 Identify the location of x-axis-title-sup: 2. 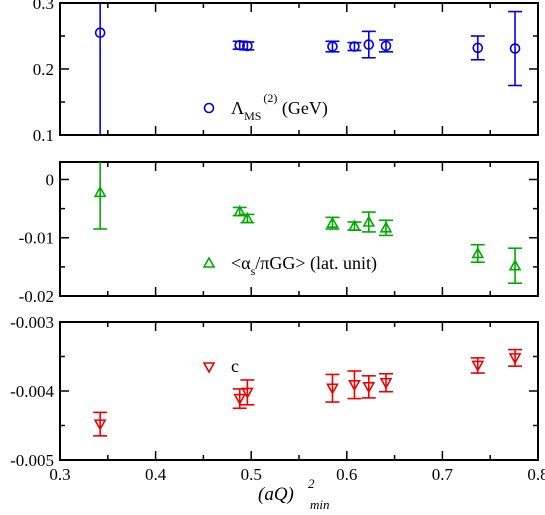
(311, 483).